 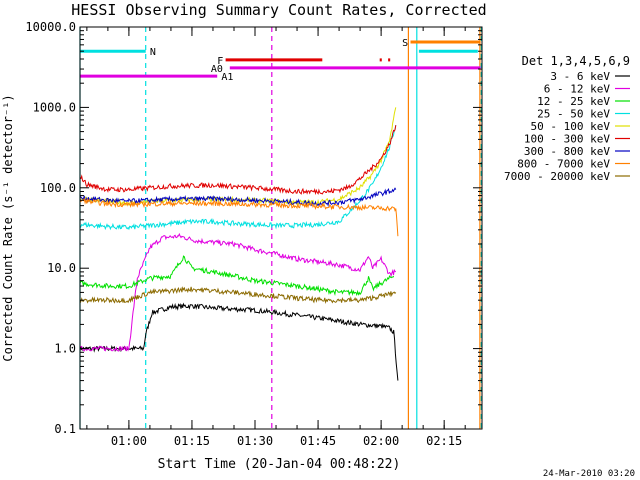 What do you see at coordinates (153, 52) in the screenshot?
I see `flag-label-N: N` at bounding box center [153, 52].